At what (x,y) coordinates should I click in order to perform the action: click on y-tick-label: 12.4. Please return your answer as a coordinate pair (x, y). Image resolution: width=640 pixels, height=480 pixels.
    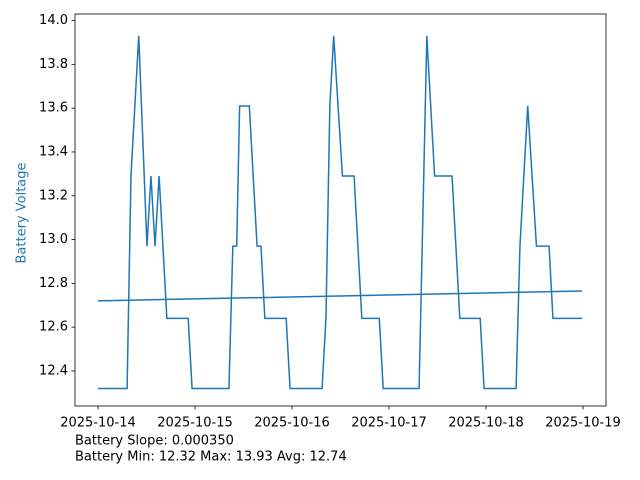
    Looking at the image, I should click on (53, 370).